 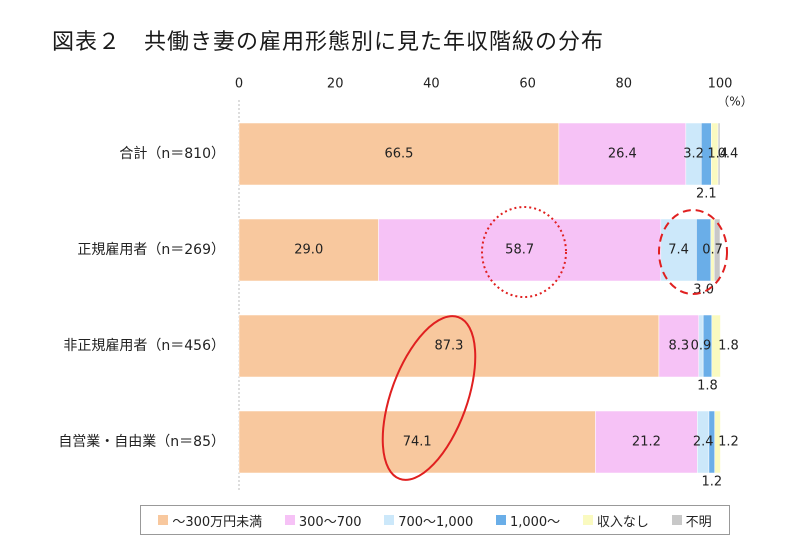 What do you see at coordinates (239, 84) in the screenshot?
I see `x-tick-label: 0` at bounding box center [239, 84].